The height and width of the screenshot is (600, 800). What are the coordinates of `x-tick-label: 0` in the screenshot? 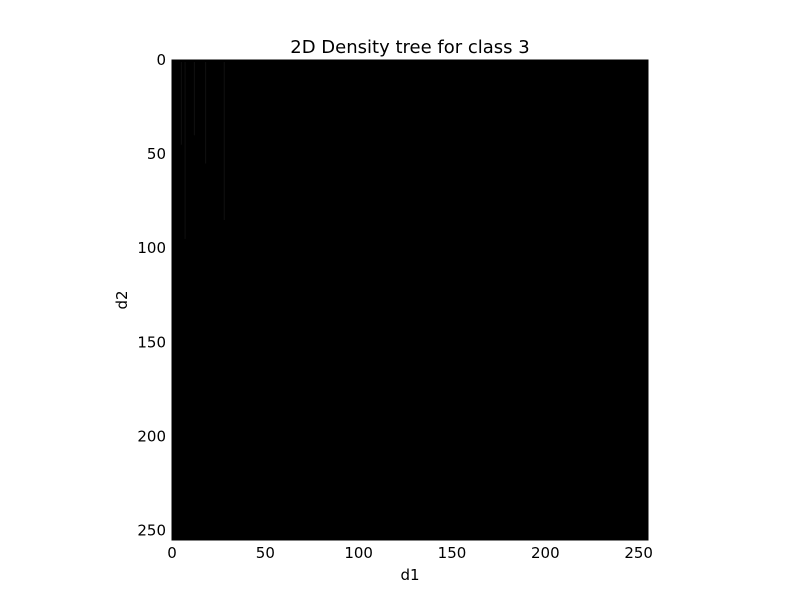 It's located at (172, 553).